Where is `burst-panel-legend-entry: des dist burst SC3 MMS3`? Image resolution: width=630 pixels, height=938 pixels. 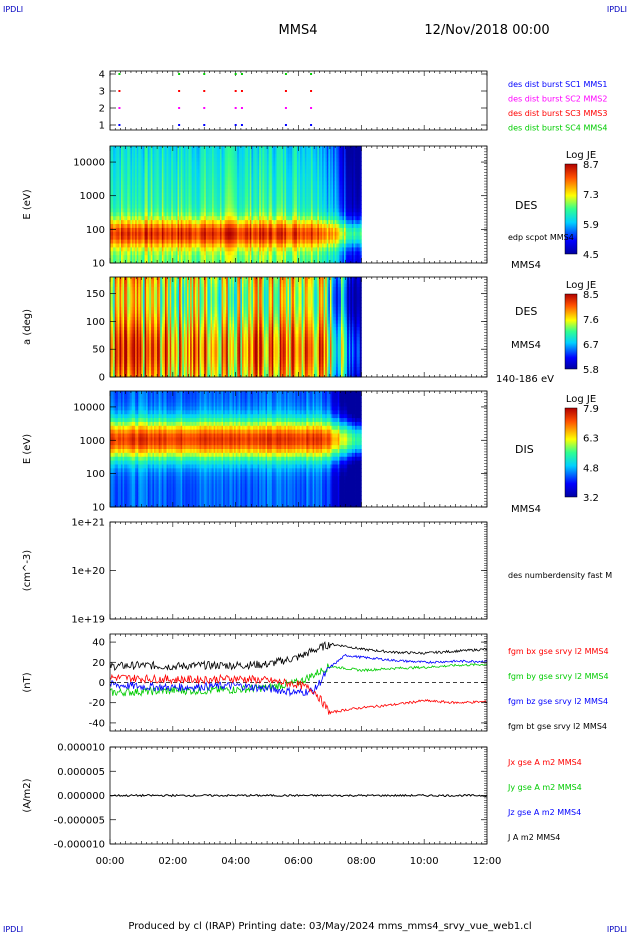
burst-panel-legend-entry: des dist burst SC3 MMS3 is located at coordinates (557, 113).